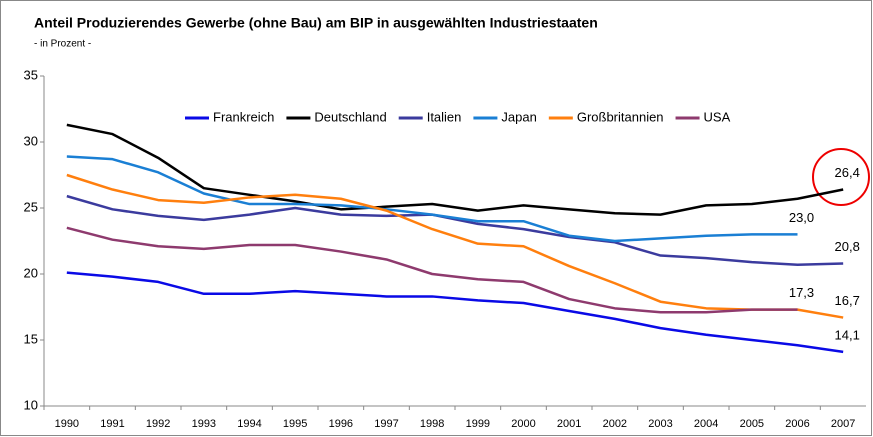 The height and width of the screenshot is (437, 873). I want to click on data-label: 26,4, so click(847, 172).